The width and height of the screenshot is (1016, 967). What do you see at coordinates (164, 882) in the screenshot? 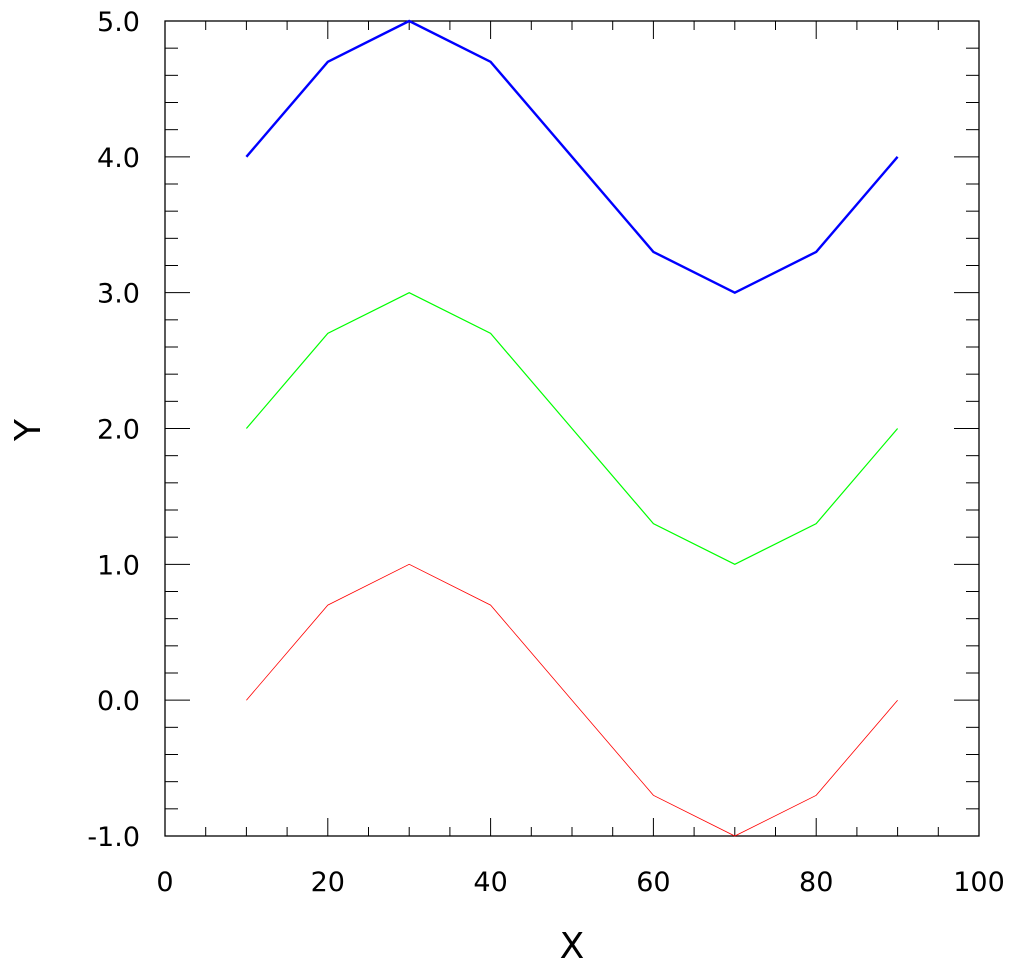
I see `x-tick-label: 0` at bounding box center [164, 882].